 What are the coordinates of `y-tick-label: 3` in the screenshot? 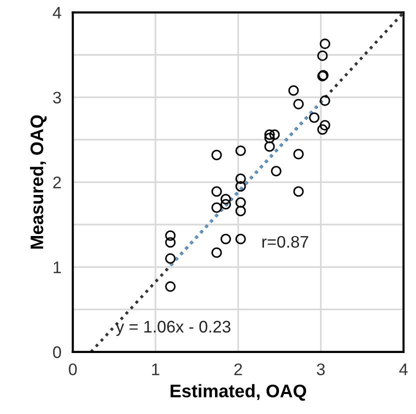 It's located at (57, 98).